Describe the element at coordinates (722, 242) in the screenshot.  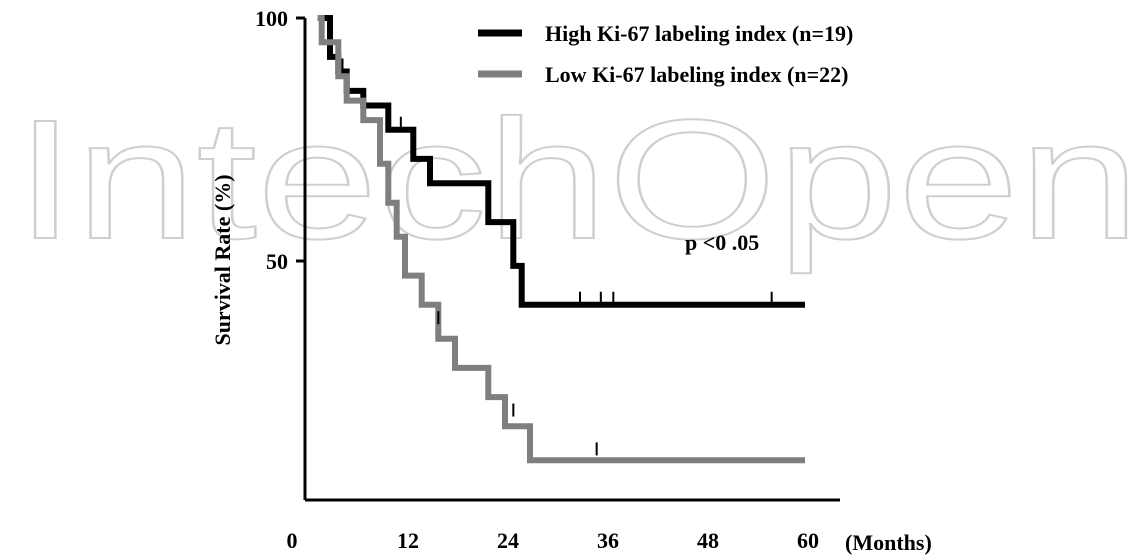
I see `p-value-annotation: p <0 .05` at that location.